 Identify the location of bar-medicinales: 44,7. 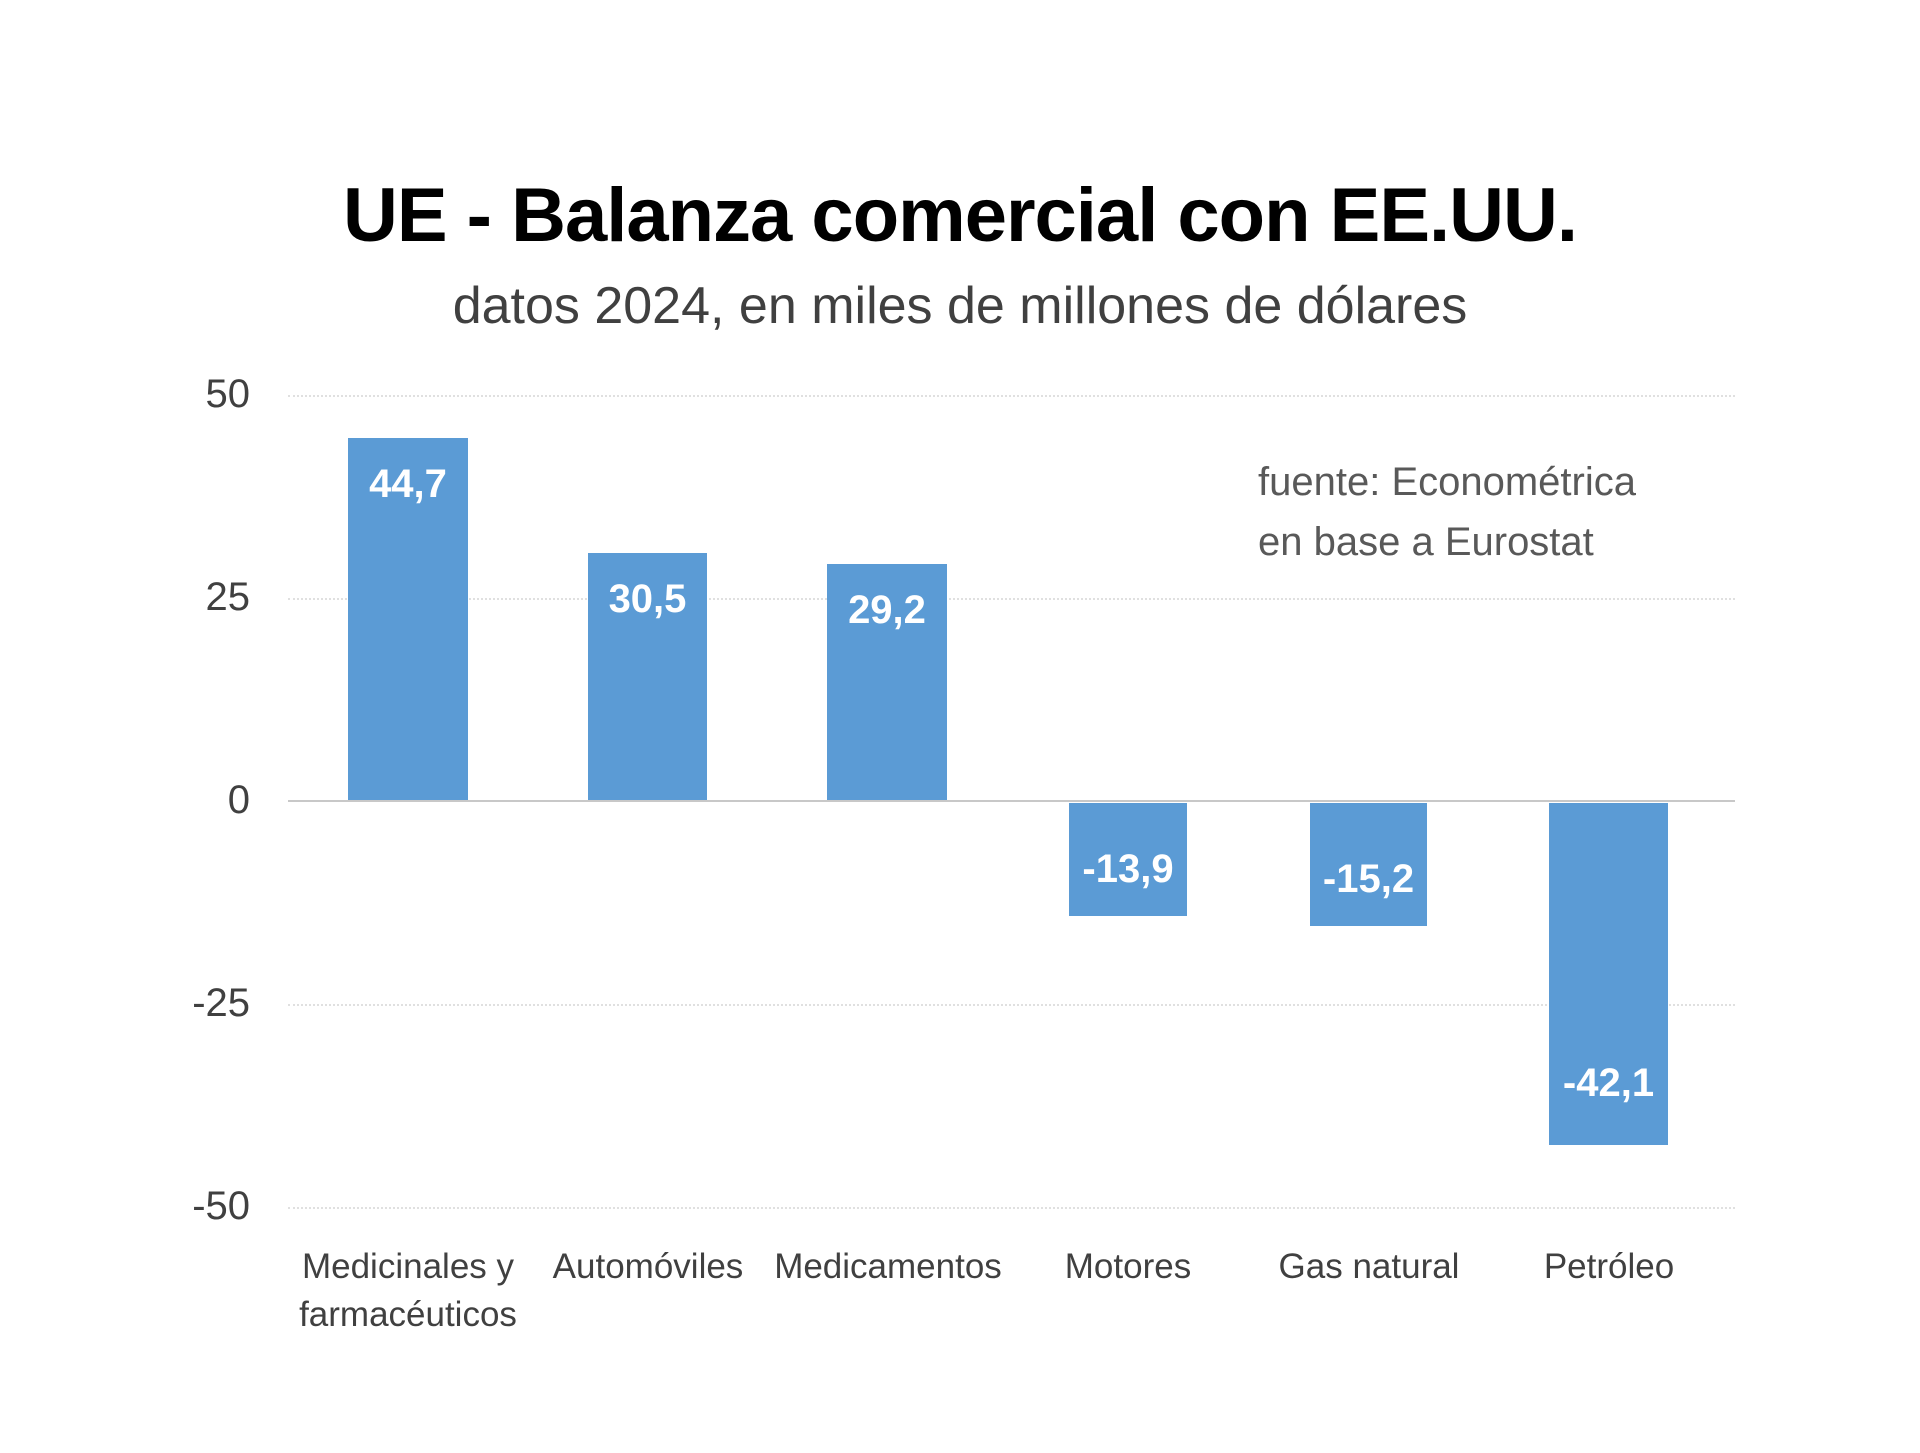
(408, 619).